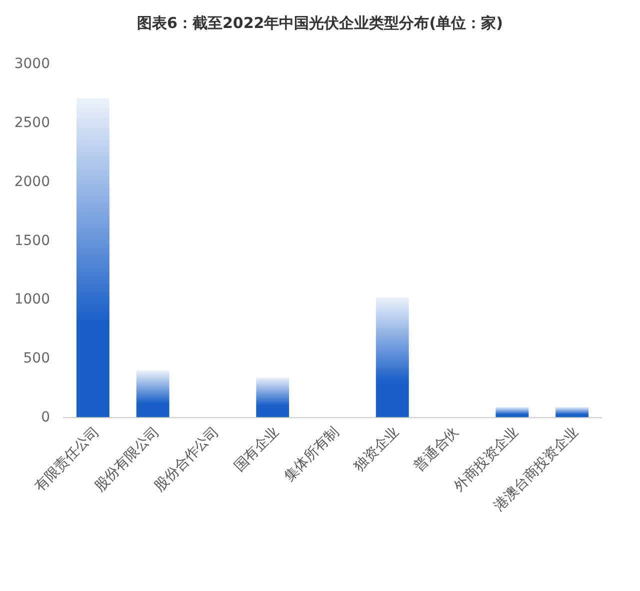 The image size is (640, 591). I want to click on y-tick-label: 3000, so click(32, 64).